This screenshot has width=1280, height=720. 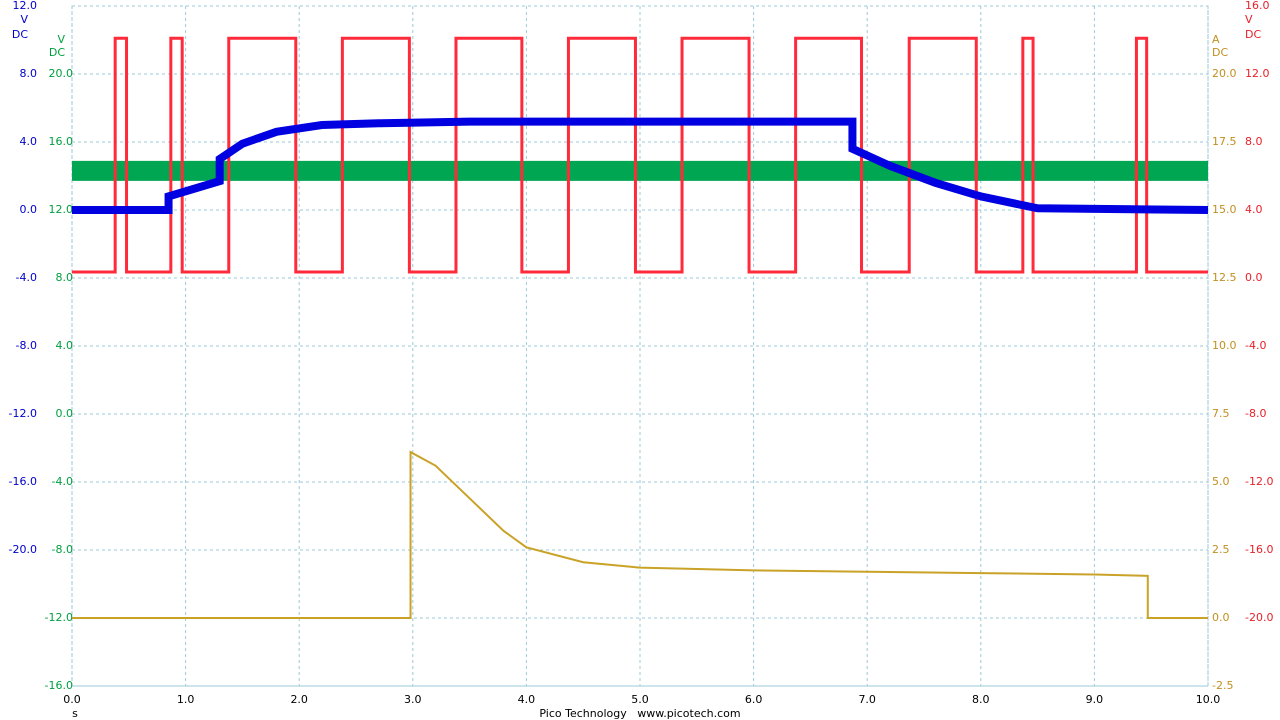 What do you see at coordinates (413, 699) in the screenshot?
I see `x-tick-label: 3.0` at bounding box center [413, 699].